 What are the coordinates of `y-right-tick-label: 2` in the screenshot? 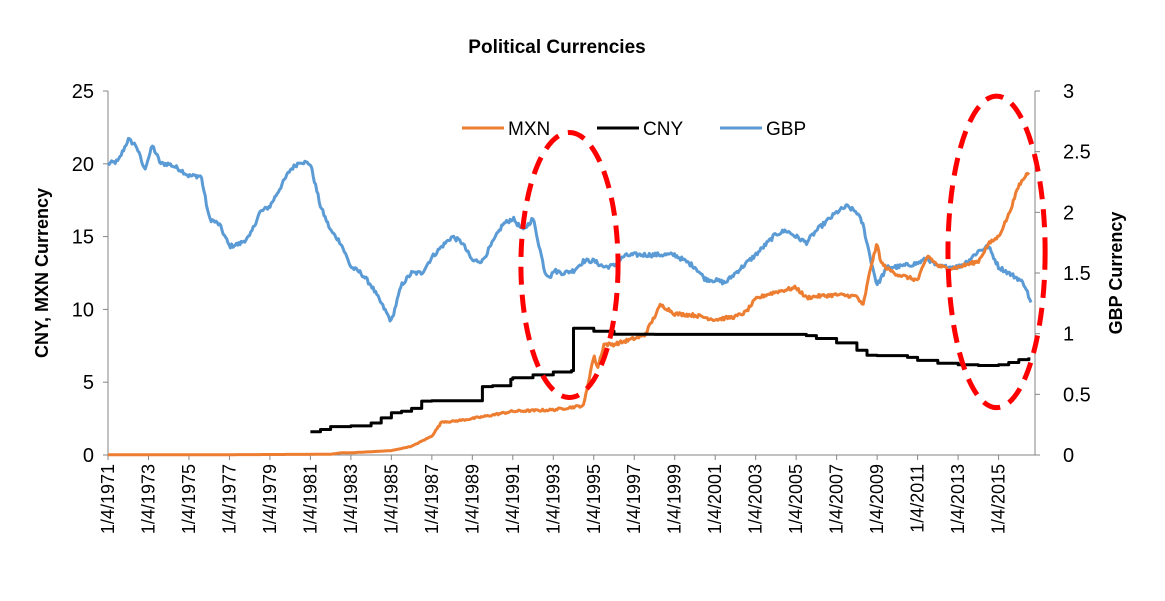 It's located at (1068, 213).